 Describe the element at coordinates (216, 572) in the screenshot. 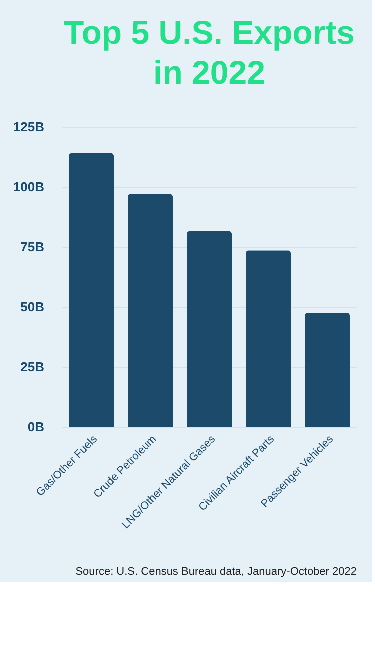

I see `source-note: Source: U.S. Census Bureau data, January-October 2022` at that location.